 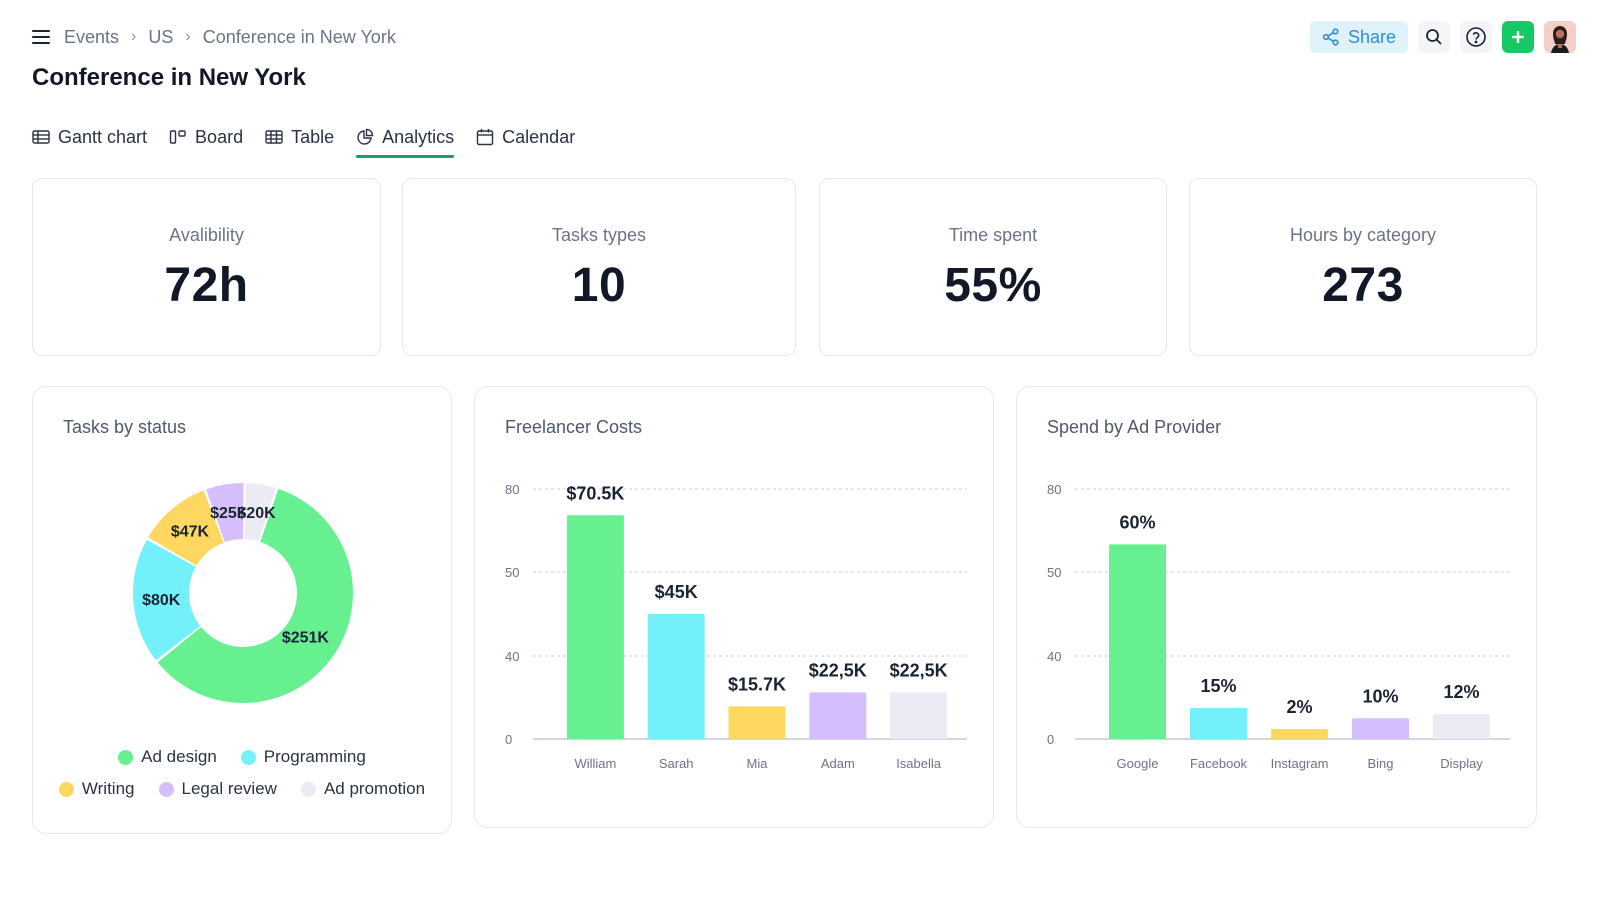 I want to click on share-button: Share, so click(x=1358, y=37).